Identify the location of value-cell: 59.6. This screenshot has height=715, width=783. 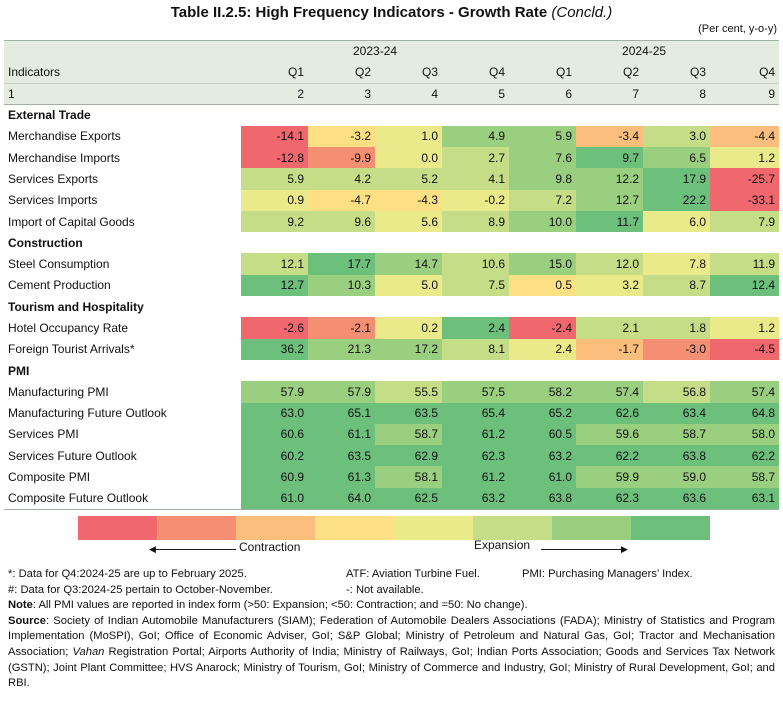
(610, 434).